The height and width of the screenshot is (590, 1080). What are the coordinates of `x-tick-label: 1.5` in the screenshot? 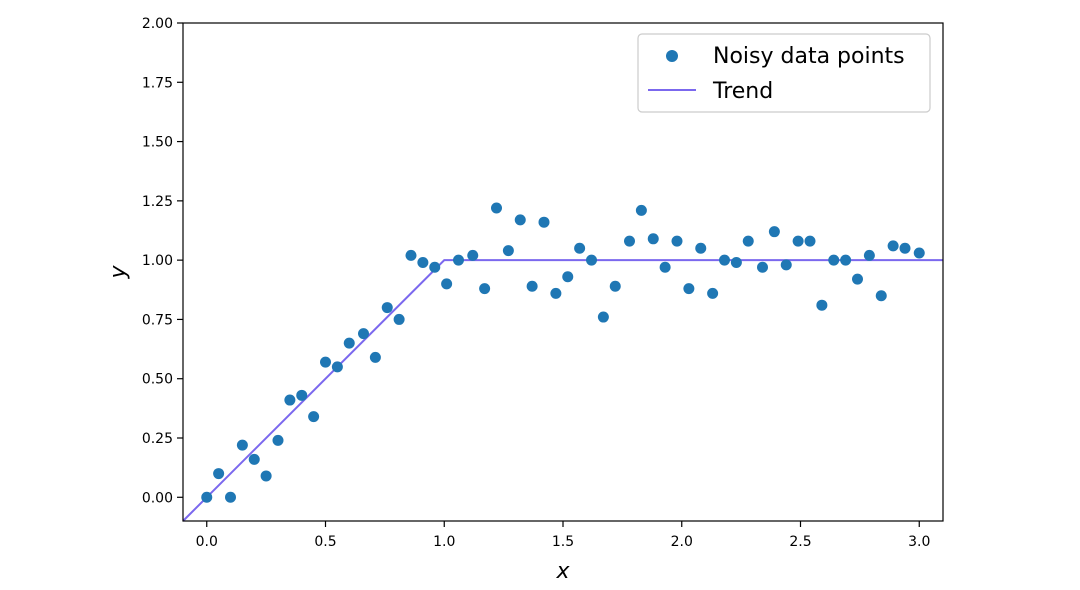 It's located at (563, 542).